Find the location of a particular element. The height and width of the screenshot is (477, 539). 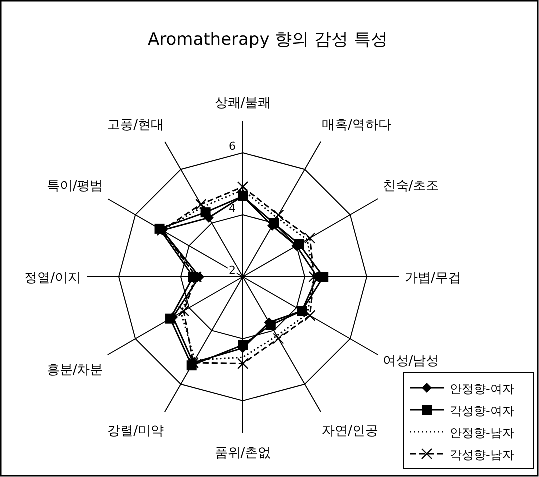

chart-title: Aromatherapy 향의 감성 특성 is located at coordinates (268, 40).